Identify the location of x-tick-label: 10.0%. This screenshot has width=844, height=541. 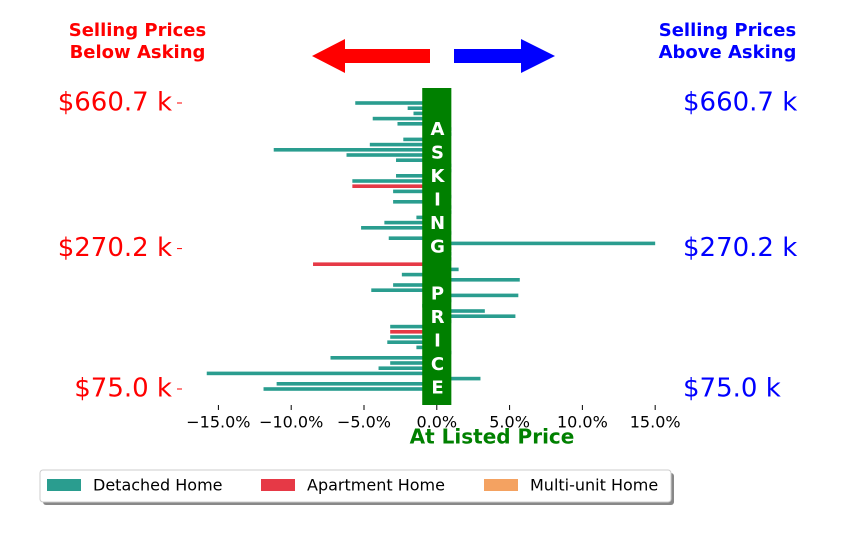
(582, 422).